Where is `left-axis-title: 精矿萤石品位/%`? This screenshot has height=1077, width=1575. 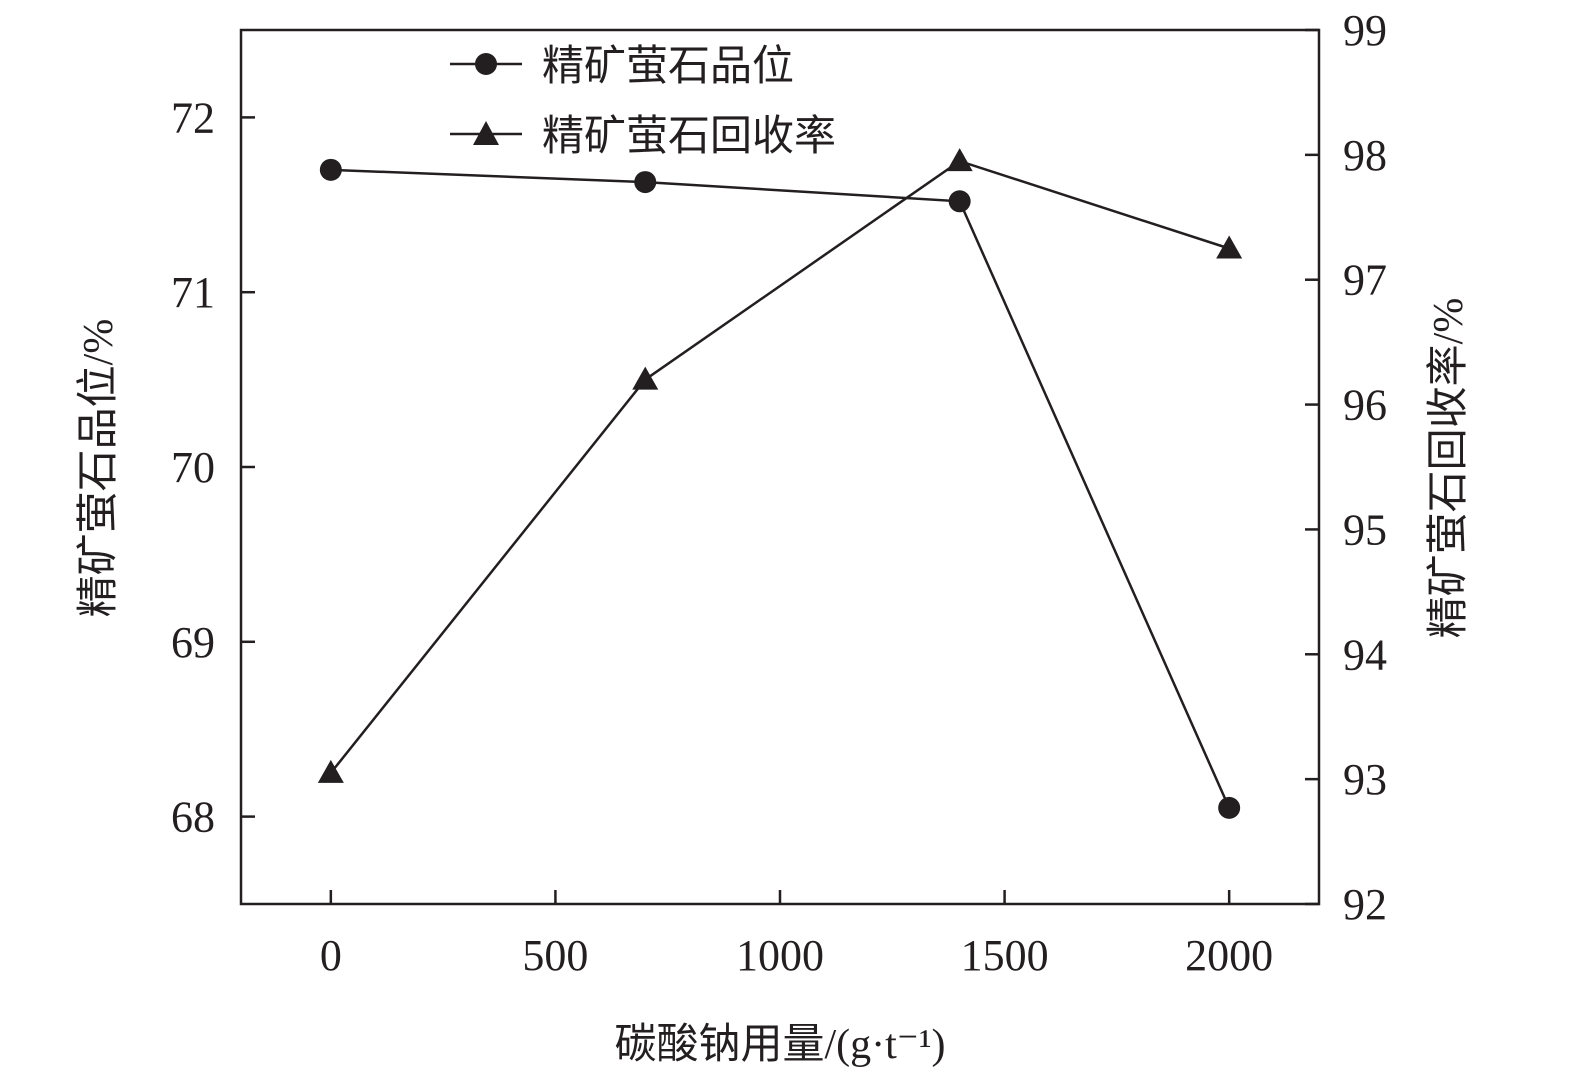 left-axis-title: 精矿萤石品位/% is located at coordinates (98, 468).